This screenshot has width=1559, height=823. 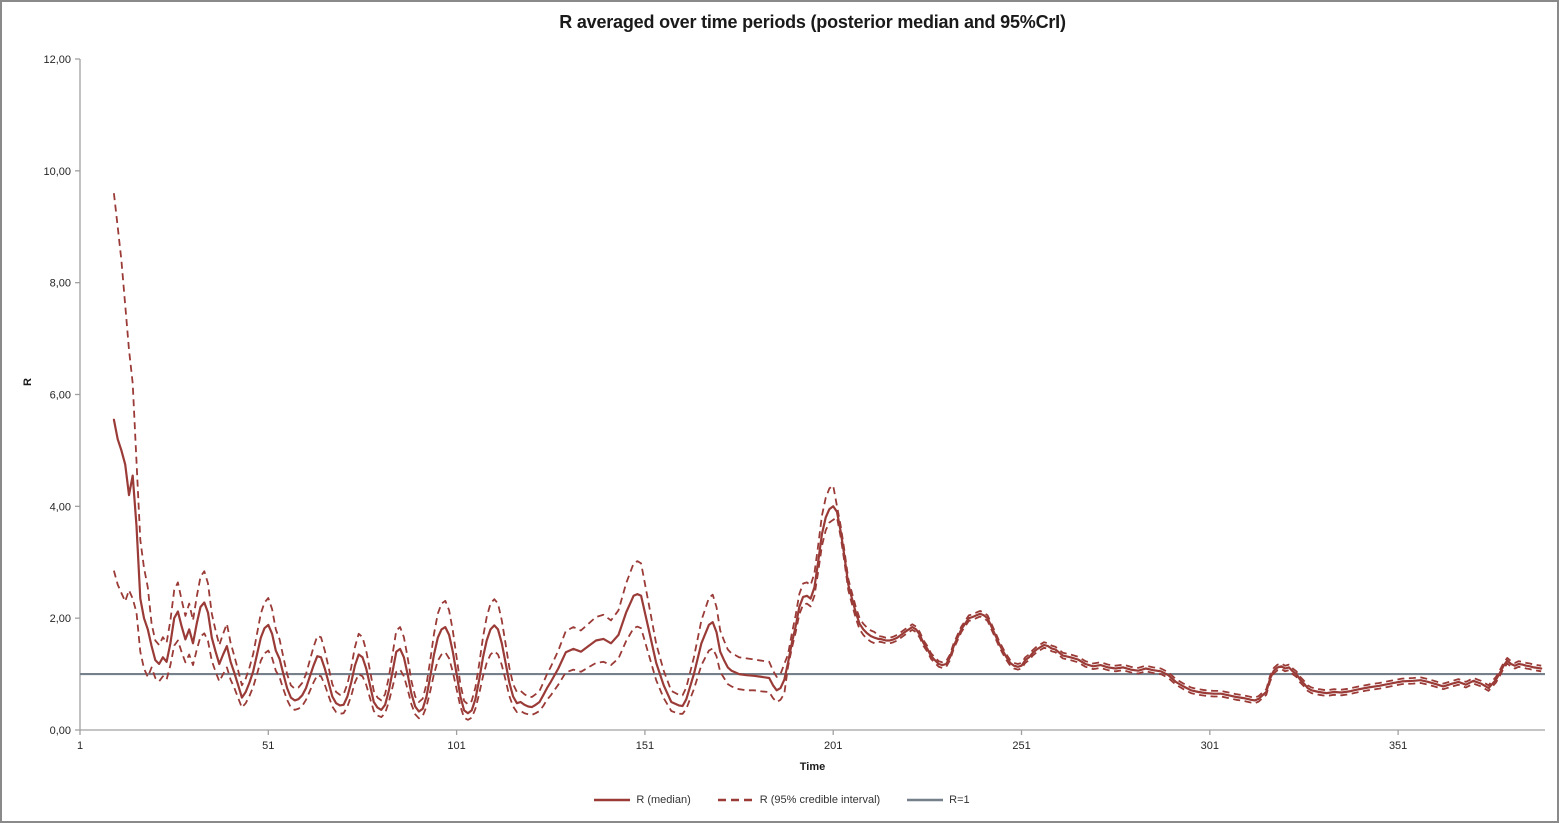 What do you see at coordinates (60, 396) in the screenshot?
I see `y-tick-label: 6,00` at bounding box center [60, 396].